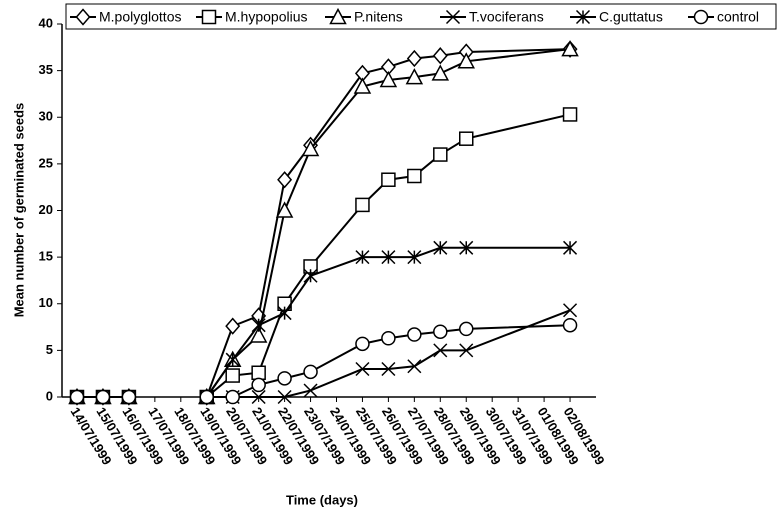 The image size is (777, 514). Describe the element at coordinates (49, 349) in the screenshot. I see `y-tick-label: 5` at that location.